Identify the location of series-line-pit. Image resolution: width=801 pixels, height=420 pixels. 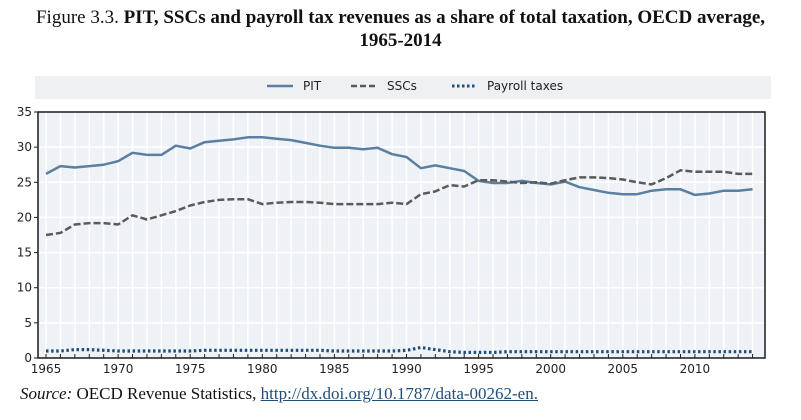
(399, 166).